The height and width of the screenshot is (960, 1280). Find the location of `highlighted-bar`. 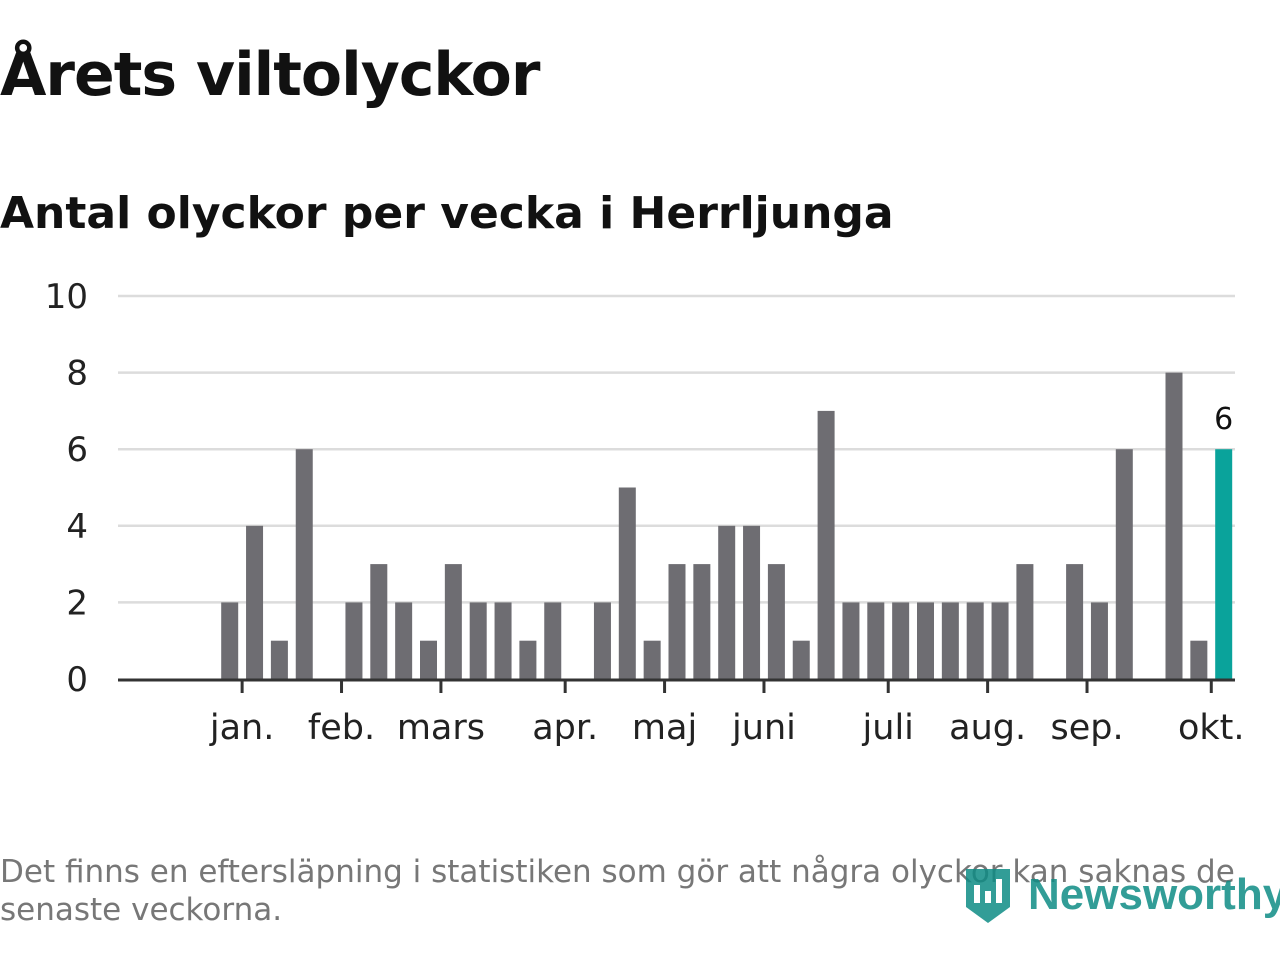

highlighted-bar is located at coordinates (1224, 564).